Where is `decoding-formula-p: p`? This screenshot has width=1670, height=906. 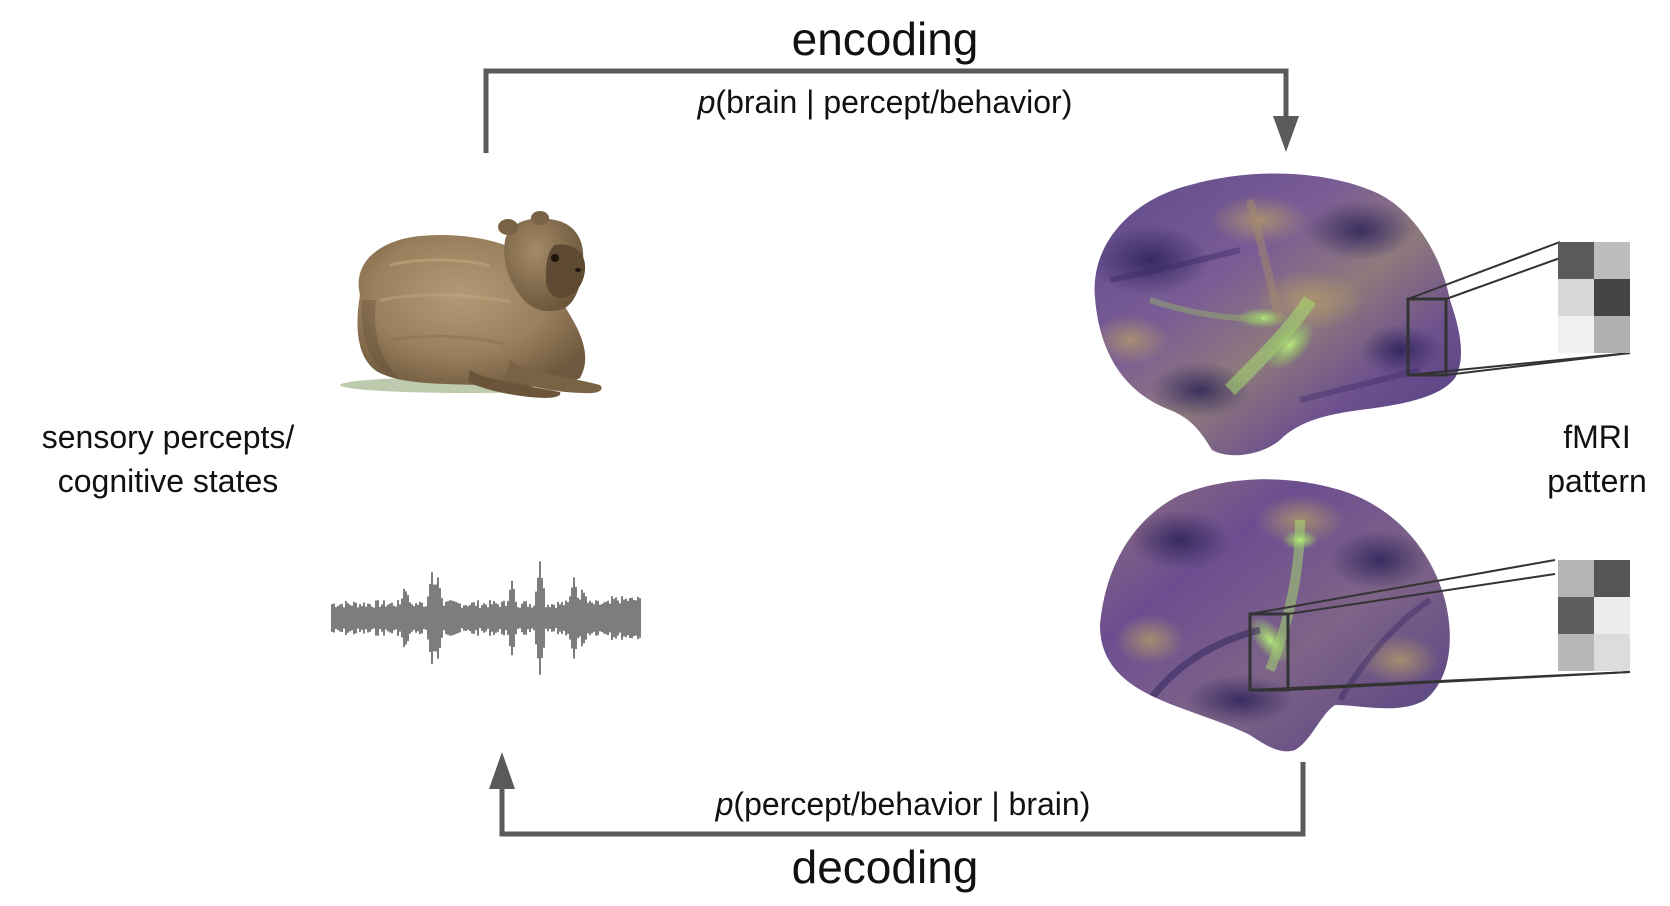
decoding-formula-p: p is located at coordinates (724, 804).